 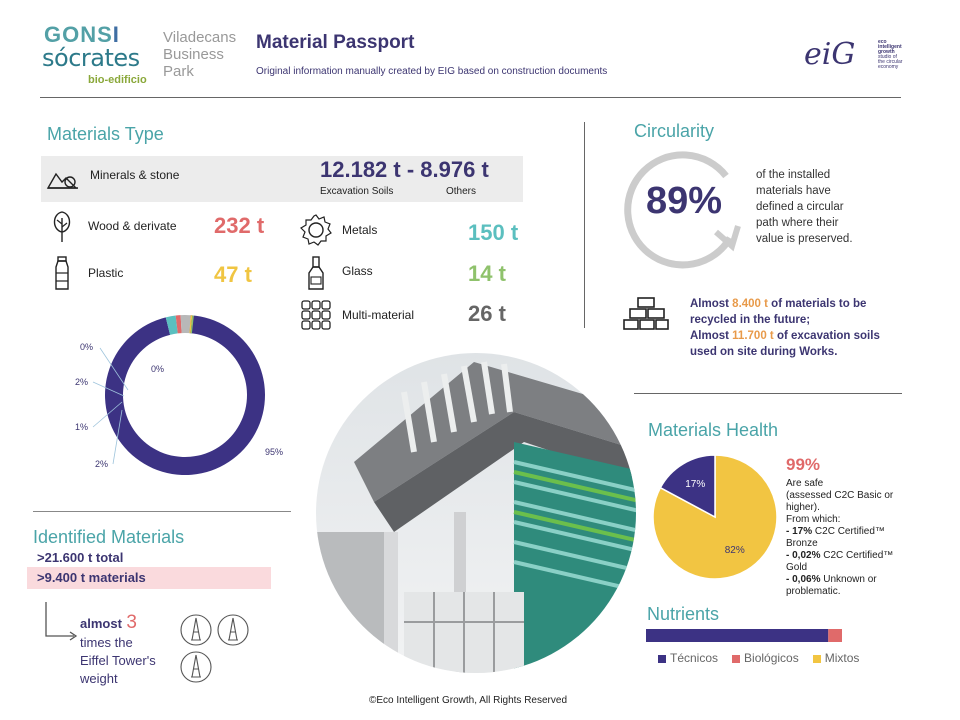 I want to click on health-line: - 0,06% Unknown or, so click(x=851, y=580).